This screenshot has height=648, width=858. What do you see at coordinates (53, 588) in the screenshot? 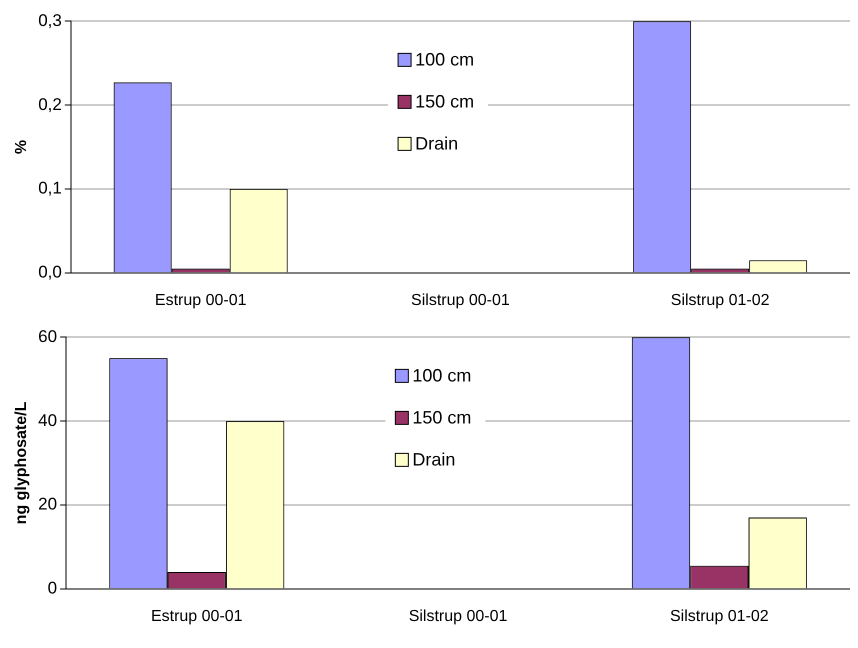
I see `y-tick-label: 0` at bounding box center [53, 588].